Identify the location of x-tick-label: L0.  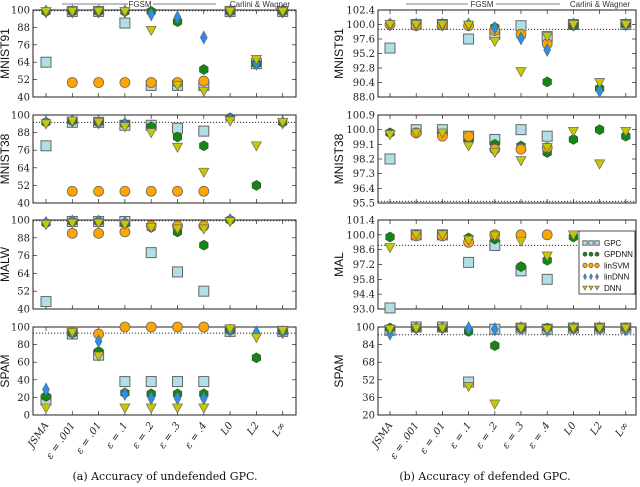
(570, 429).